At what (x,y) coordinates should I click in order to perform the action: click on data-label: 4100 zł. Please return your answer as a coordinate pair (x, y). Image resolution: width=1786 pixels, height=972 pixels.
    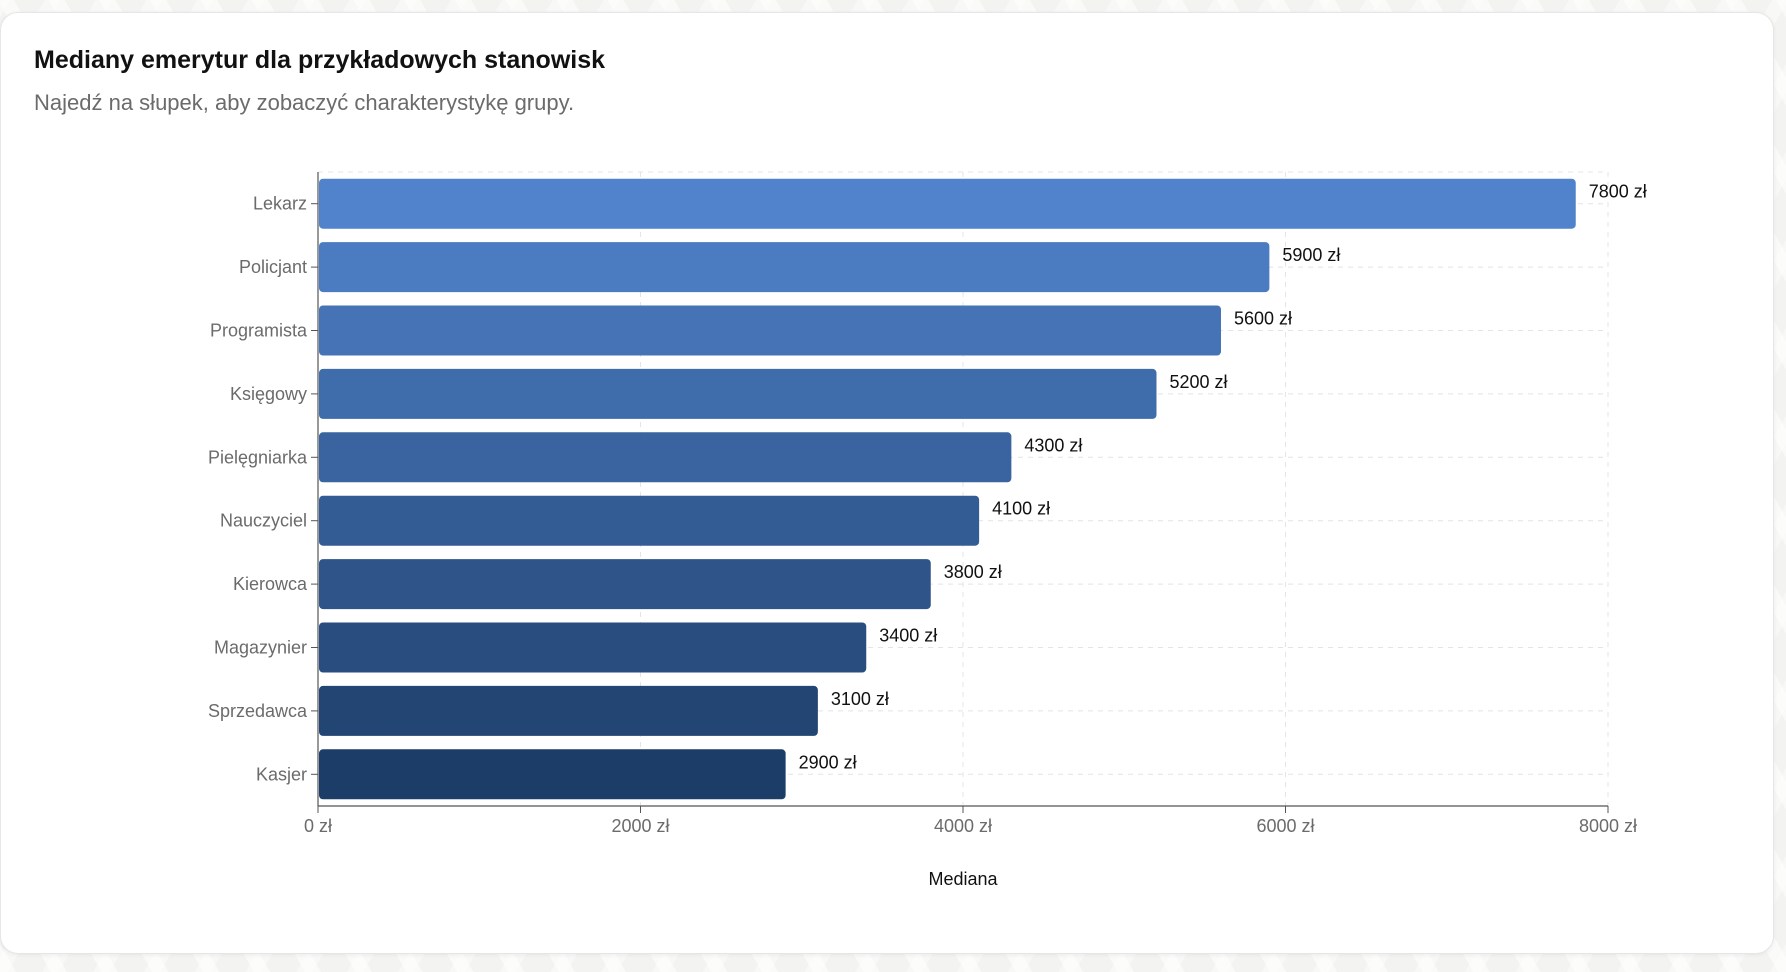
    Looking at the image, I should click on (1021, 509).